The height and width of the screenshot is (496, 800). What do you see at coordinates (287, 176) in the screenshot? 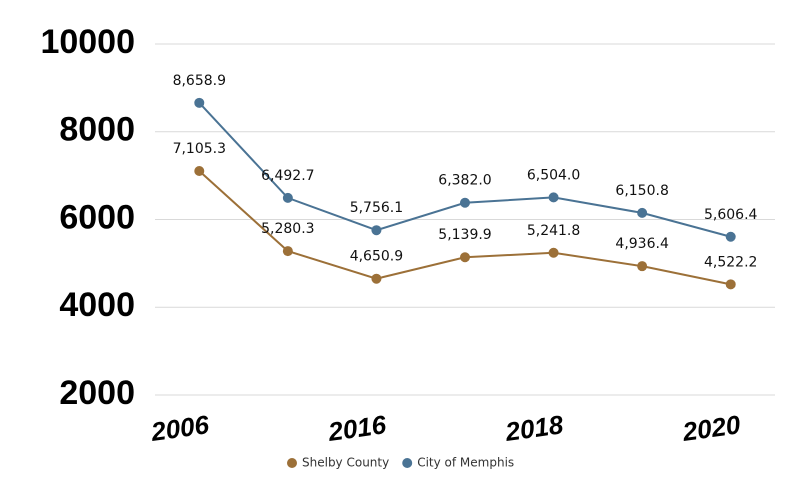
I see `data-label: 6,492.7` at bounding box center [287, 176].